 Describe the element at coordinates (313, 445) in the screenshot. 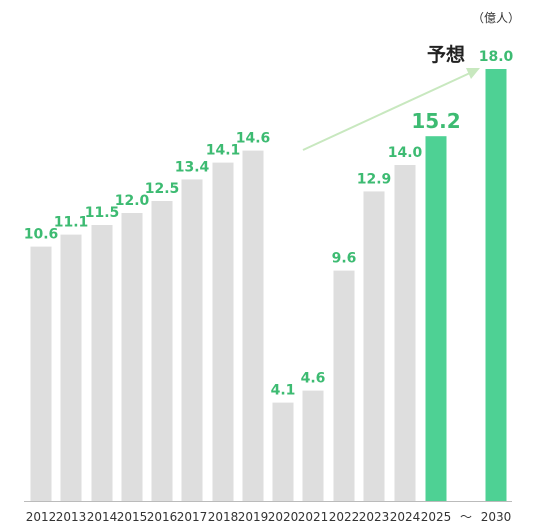

I see `bar-2021` at that location.